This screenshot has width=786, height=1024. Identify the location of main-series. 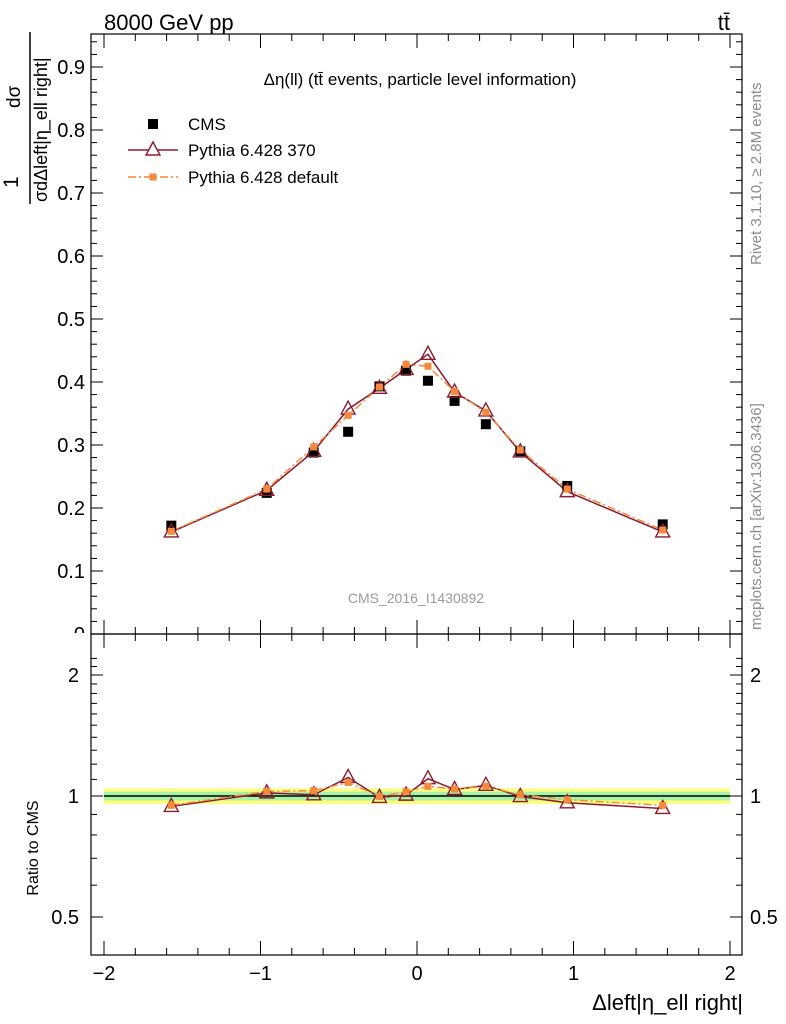
(417, 441).